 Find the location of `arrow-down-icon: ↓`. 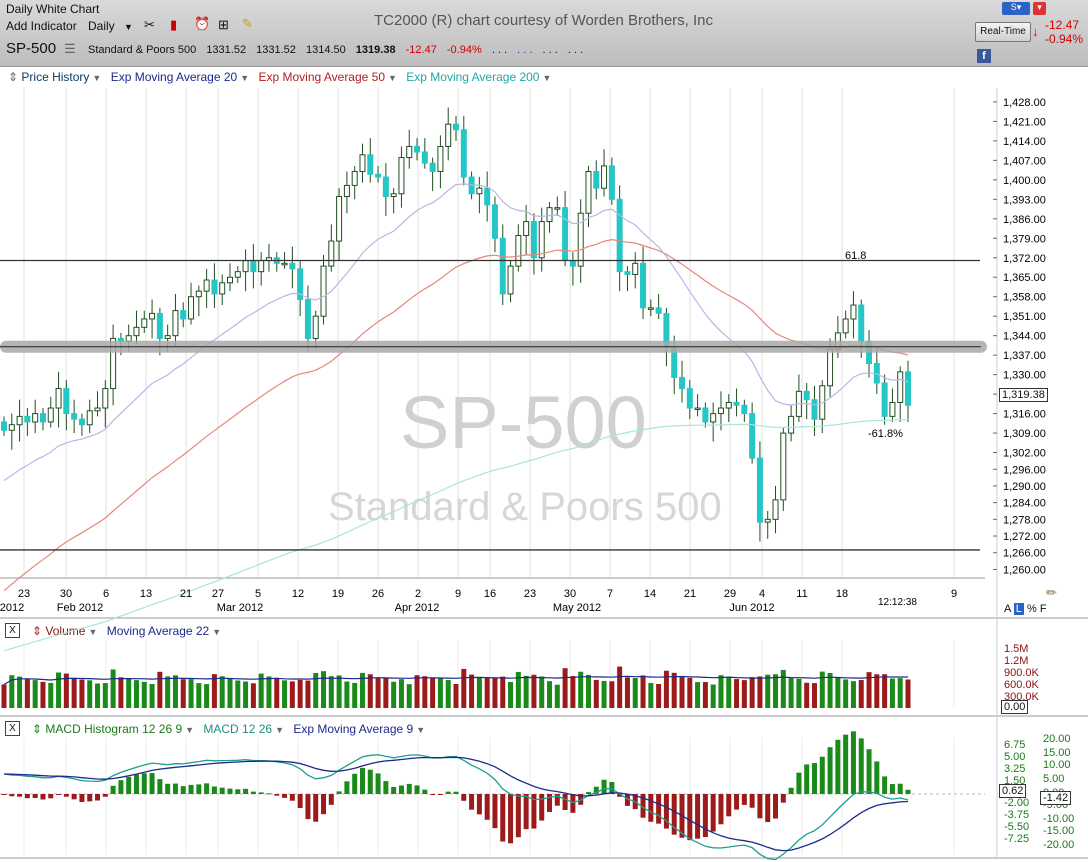

arrow-down-icon: ↓ is located at coordinates (1035, 31).